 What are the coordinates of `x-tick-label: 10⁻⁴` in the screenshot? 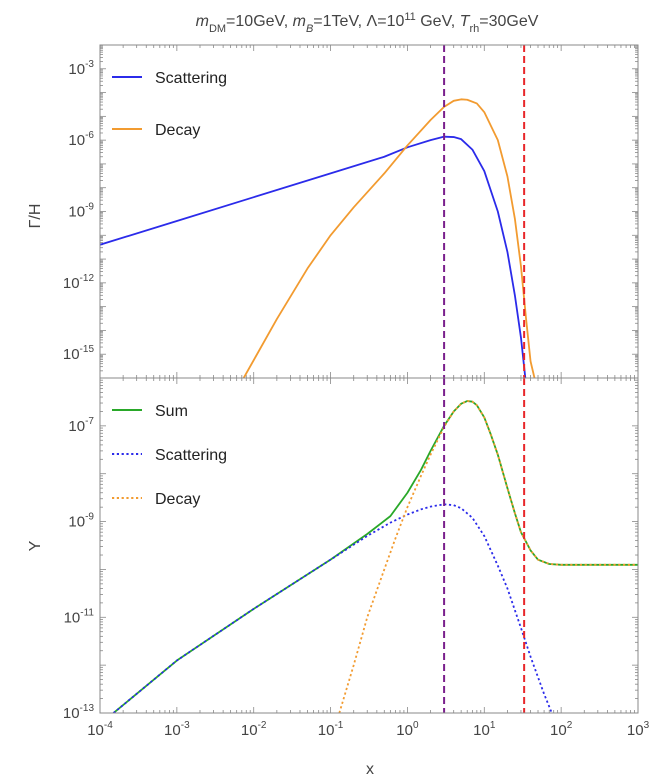 It's located at (100, 729).